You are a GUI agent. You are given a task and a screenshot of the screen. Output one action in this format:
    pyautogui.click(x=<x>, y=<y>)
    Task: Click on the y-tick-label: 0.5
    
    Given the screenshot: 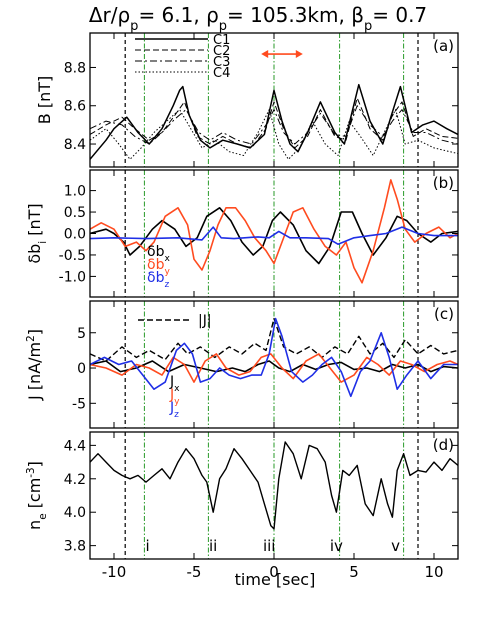 What is the action you would take?
    pyautogui.click(x=75, y=213)
    